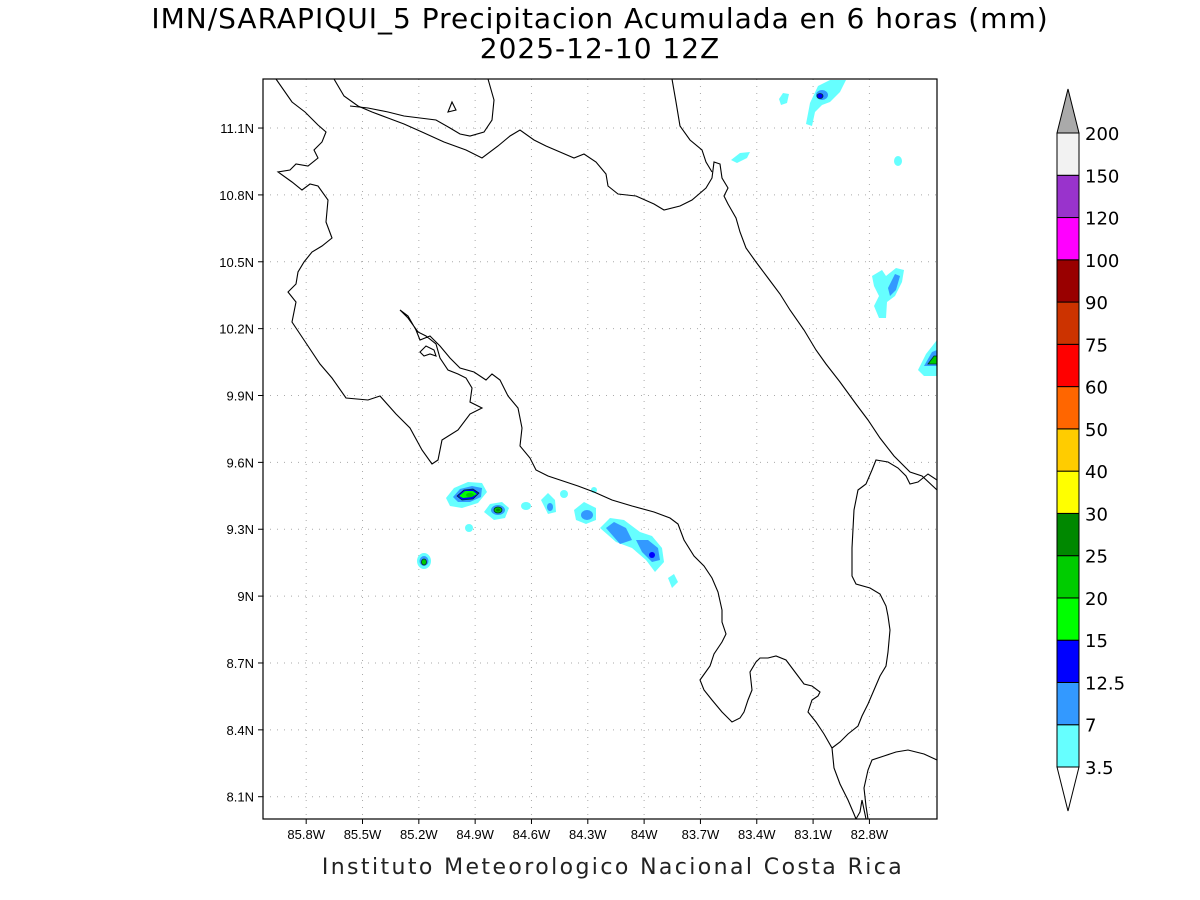 The image size is (1200, 900). Describe the element at coordinates (1096, 472) in the screenshot. I see `colorbar-label: 40` at that location.